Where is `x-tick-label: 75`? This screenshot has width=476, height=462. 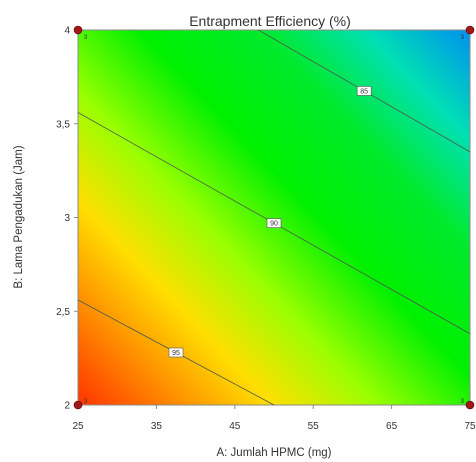 x-tick-label: 75 is located at coordinates (470, 426).